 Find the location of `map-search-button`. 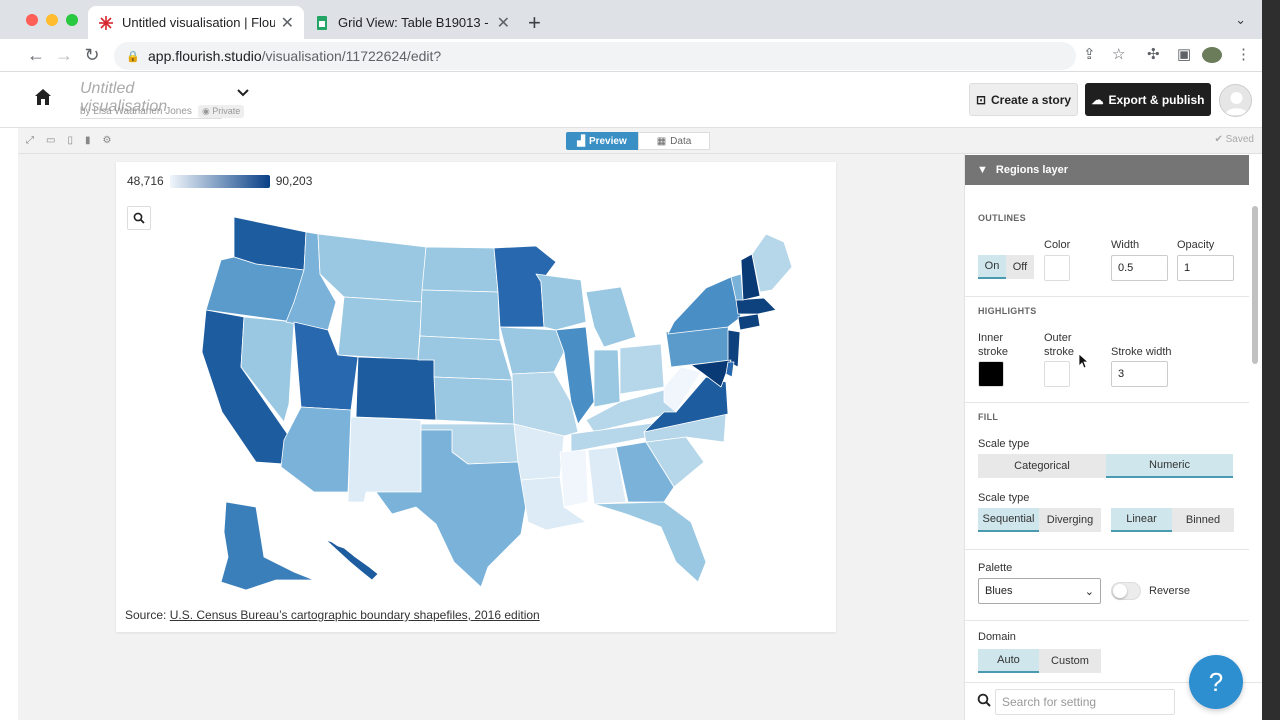

map-search-button is located at coordinates (139, 218).